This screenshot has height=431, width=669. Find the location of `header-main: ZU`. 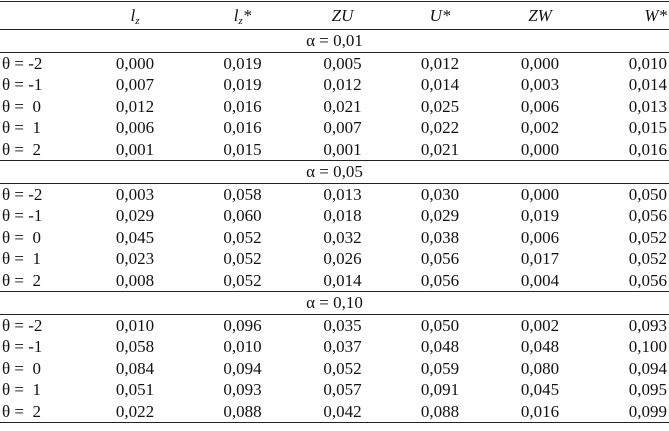

header-main: ZU is located at coordinates (342, 15).